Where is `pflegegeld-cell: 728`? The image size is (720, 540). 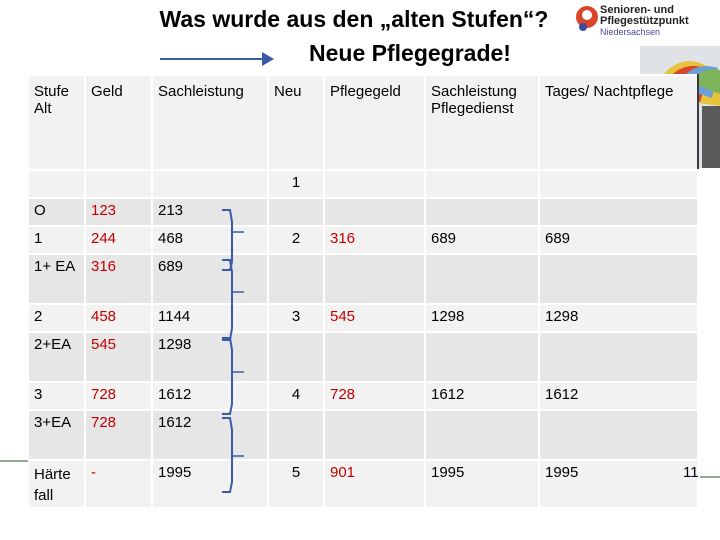
pflegegeld-cell: 728 is located at coordinates (374, 396).